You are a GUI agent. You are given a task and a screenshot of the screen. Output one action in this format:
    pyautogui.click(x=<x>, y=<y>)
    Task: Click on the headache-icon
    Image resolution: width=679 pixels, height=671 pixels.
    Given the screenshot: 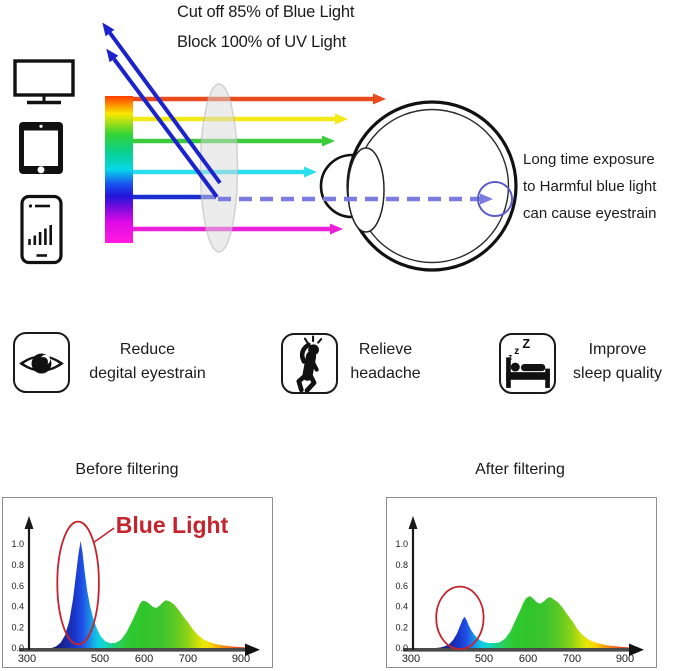 What is the action you would take?
    pyautogui.click(x=309, y=363)
    